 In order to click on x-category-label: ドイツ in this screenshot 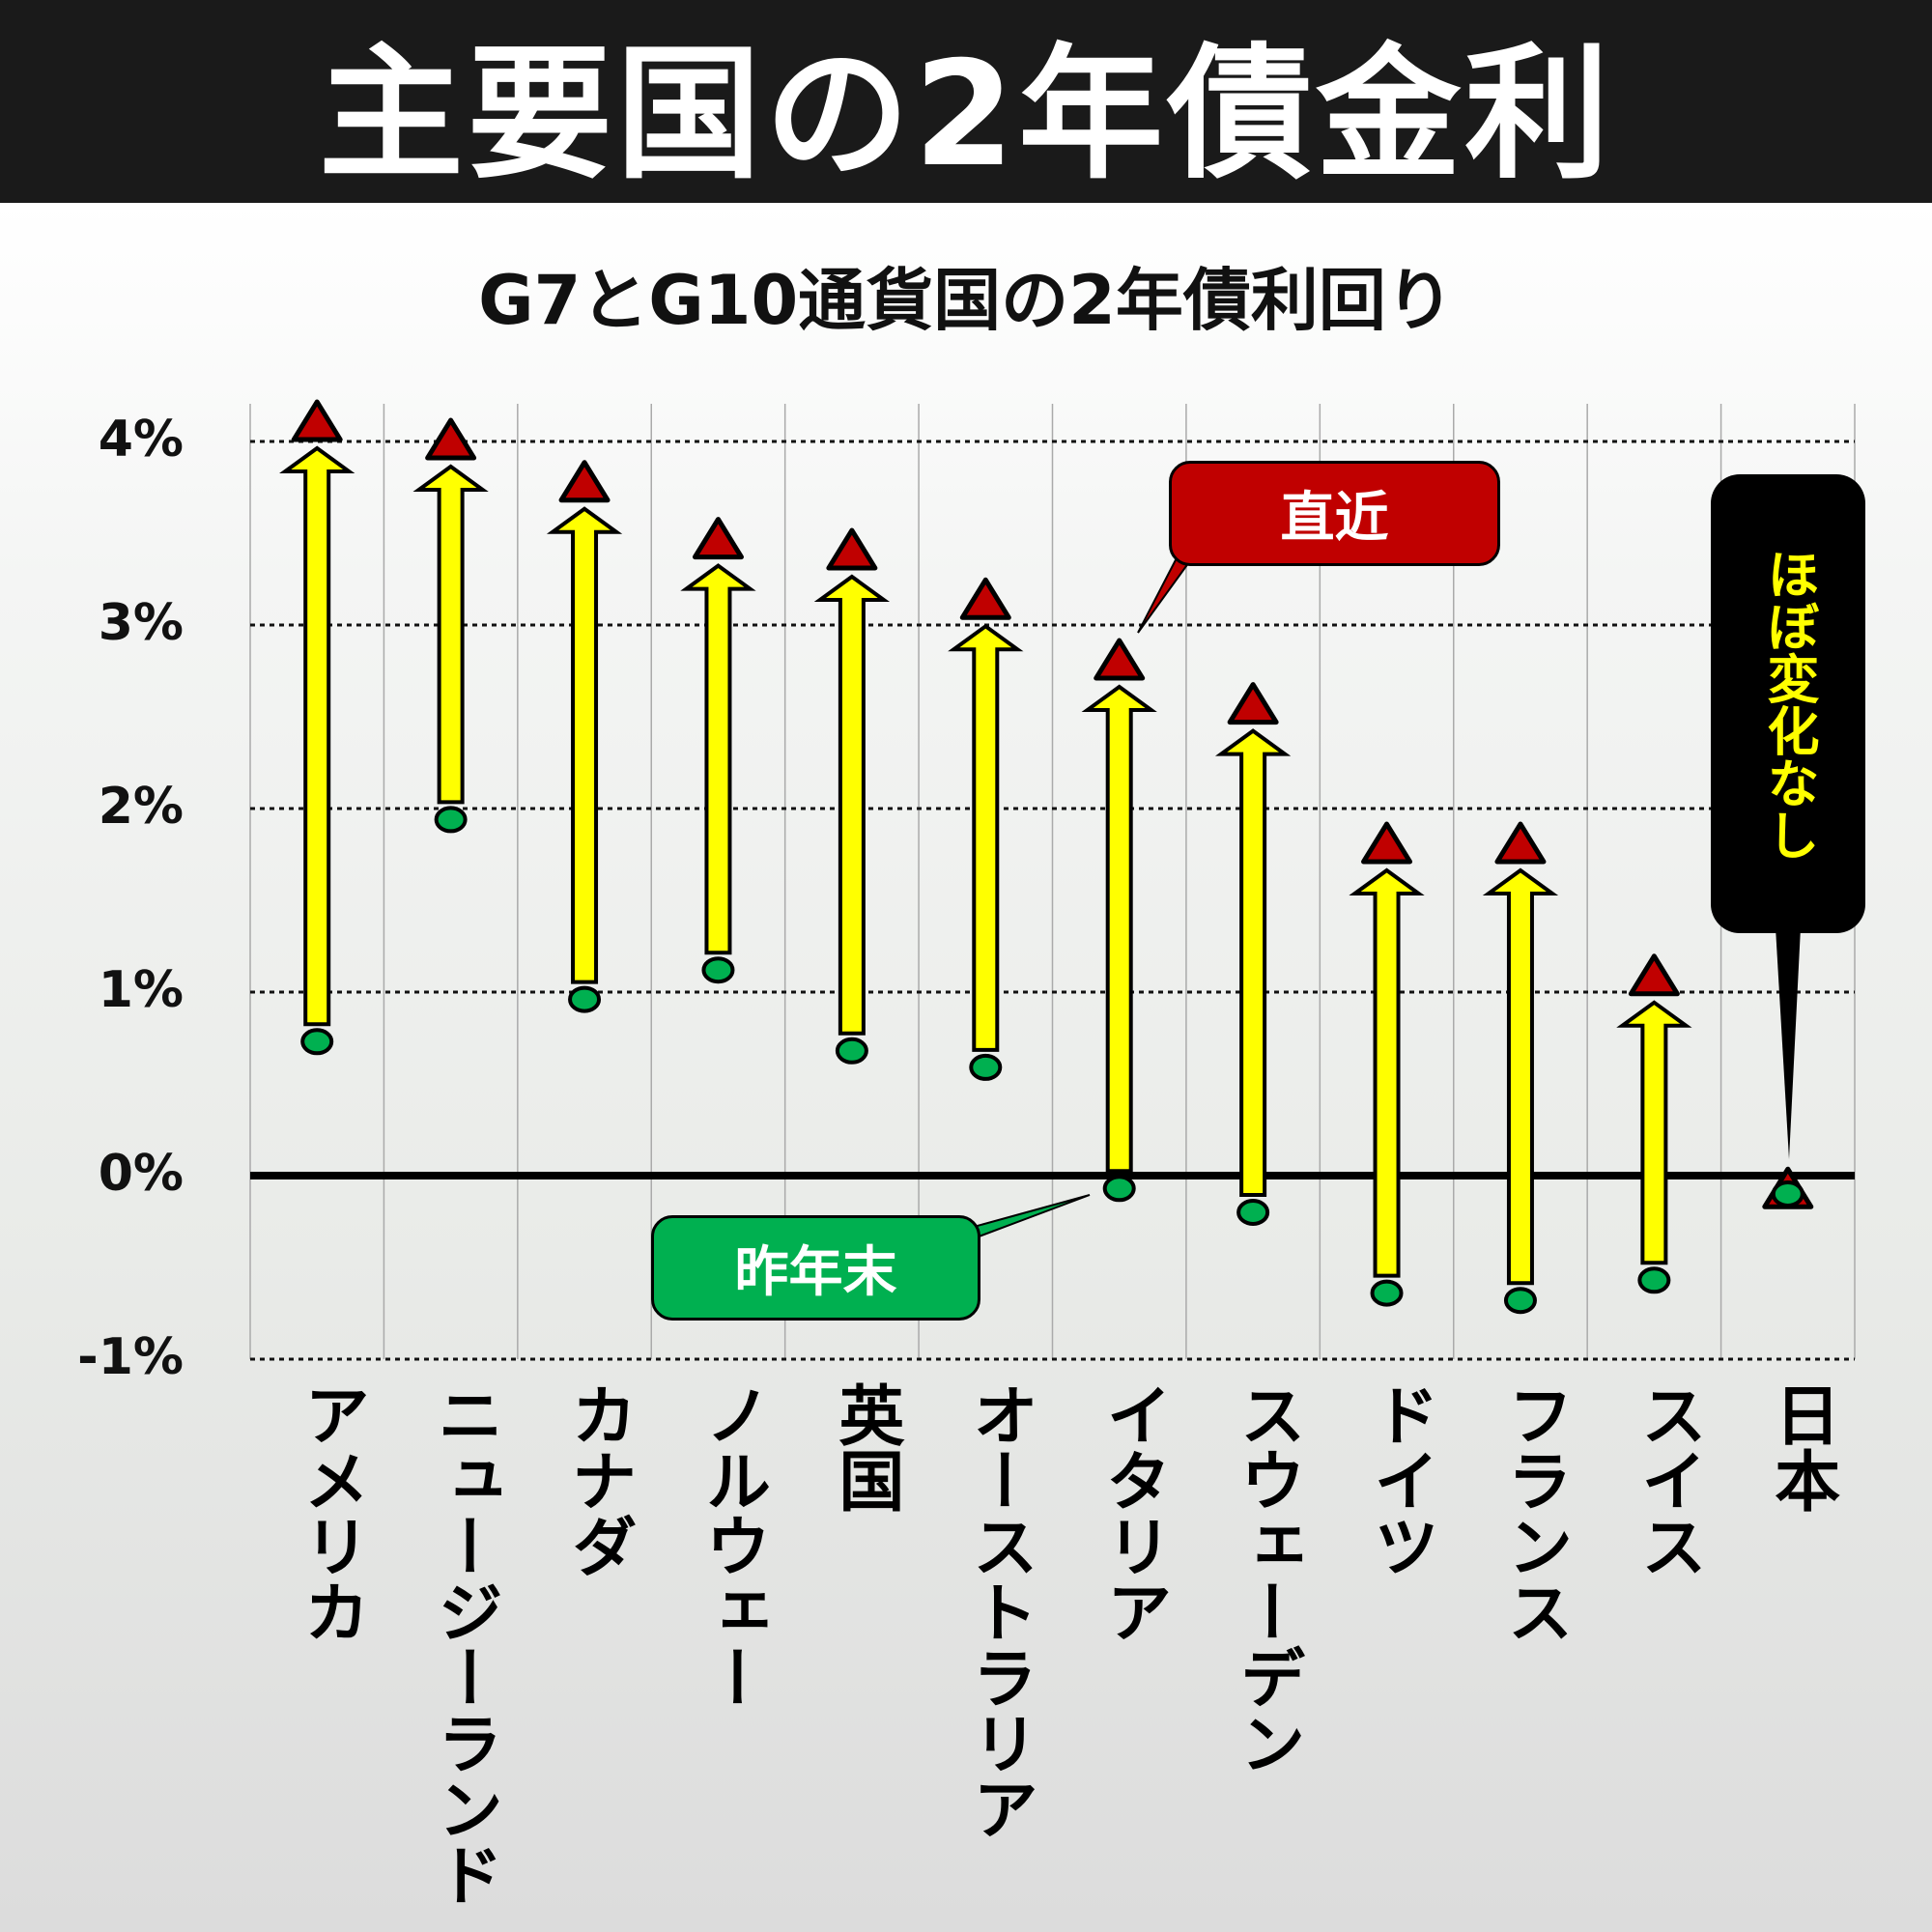, I will do `click(1399, 1479)`.